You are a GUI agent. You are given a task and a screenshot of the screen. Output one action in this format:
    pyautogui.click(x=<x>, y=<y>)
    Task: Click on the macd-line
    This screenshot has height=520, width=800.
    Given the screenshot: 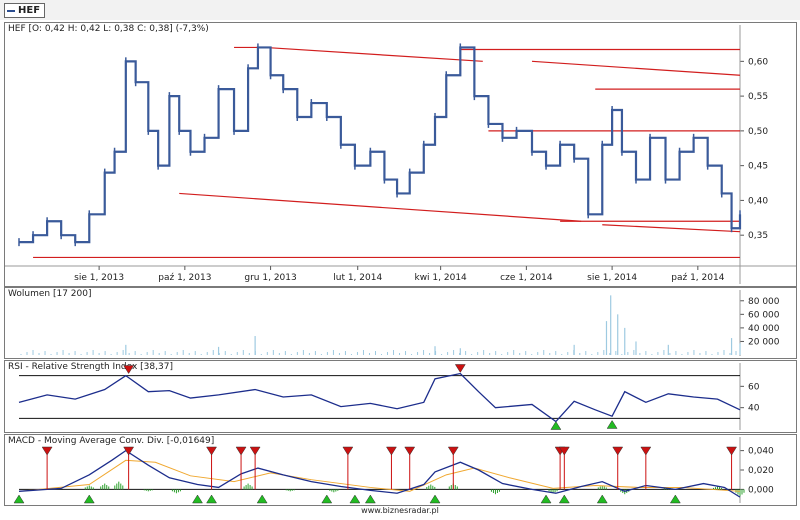 What is the action you would take?
    pyautogui.click(x=379, y=473)
    